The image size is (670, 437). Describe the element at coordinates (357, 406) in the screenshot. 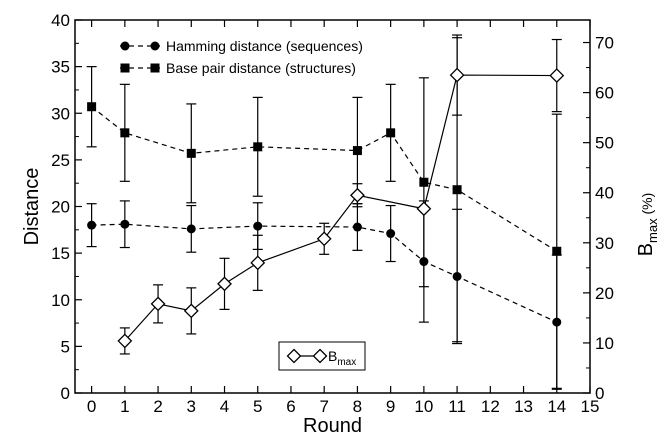

I see `x-tick-label: 8` at that location.